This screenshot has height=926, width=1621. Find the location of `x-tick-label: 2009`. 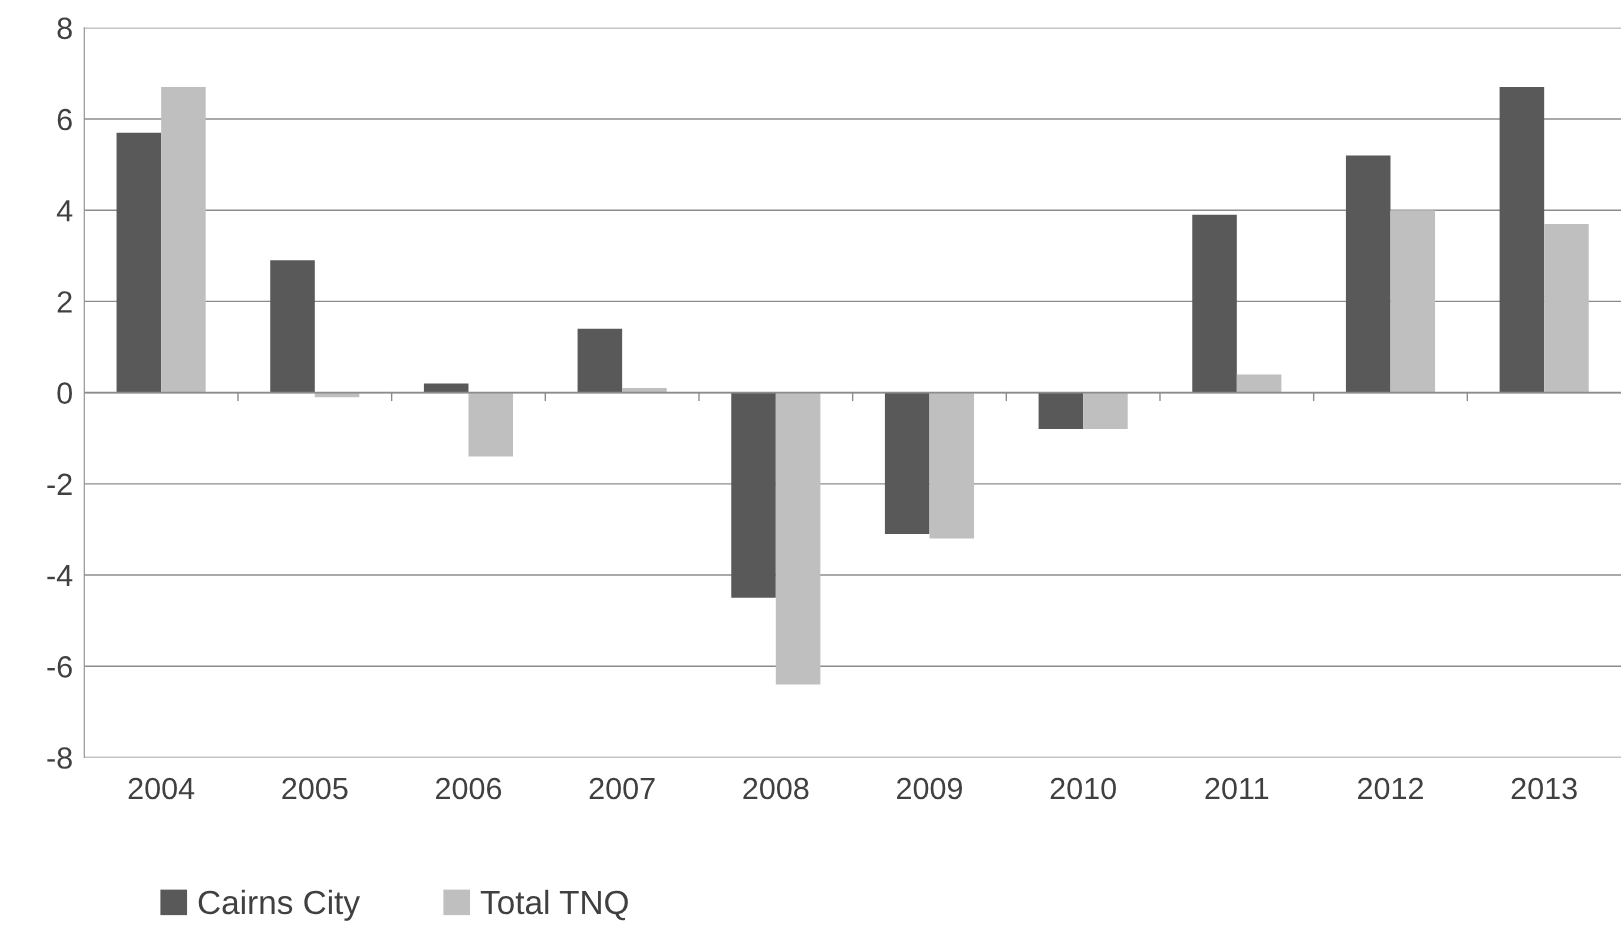

x-tick-label: 2009 is located at coordinates (930, 788).